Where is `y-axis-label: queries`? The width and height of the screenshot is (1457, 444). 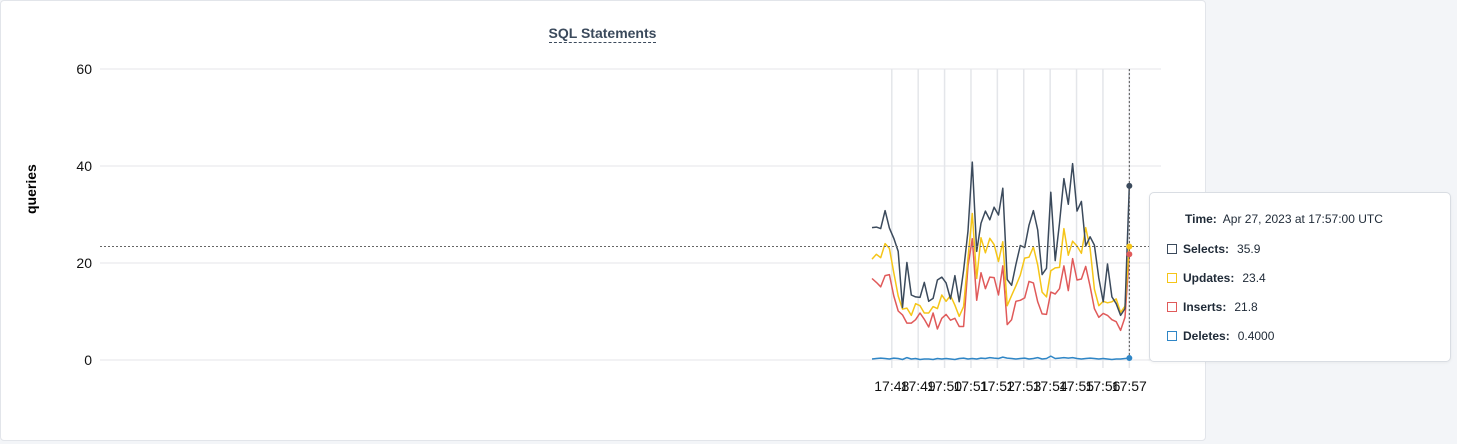 y-axis-label: queries is located at coordinates (31, 189).